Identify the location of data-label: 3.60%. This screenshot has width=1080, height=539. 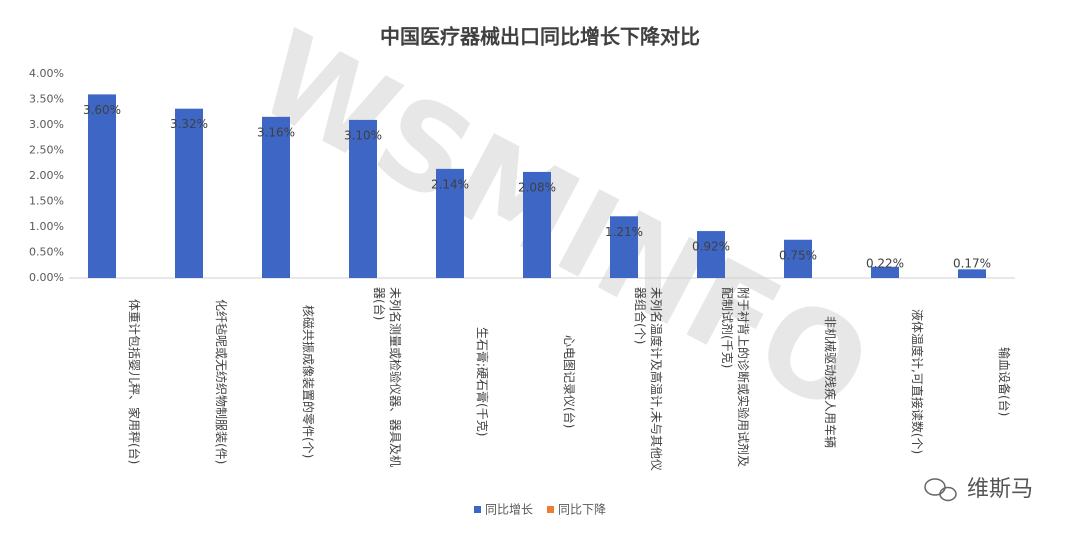
(102, 110).